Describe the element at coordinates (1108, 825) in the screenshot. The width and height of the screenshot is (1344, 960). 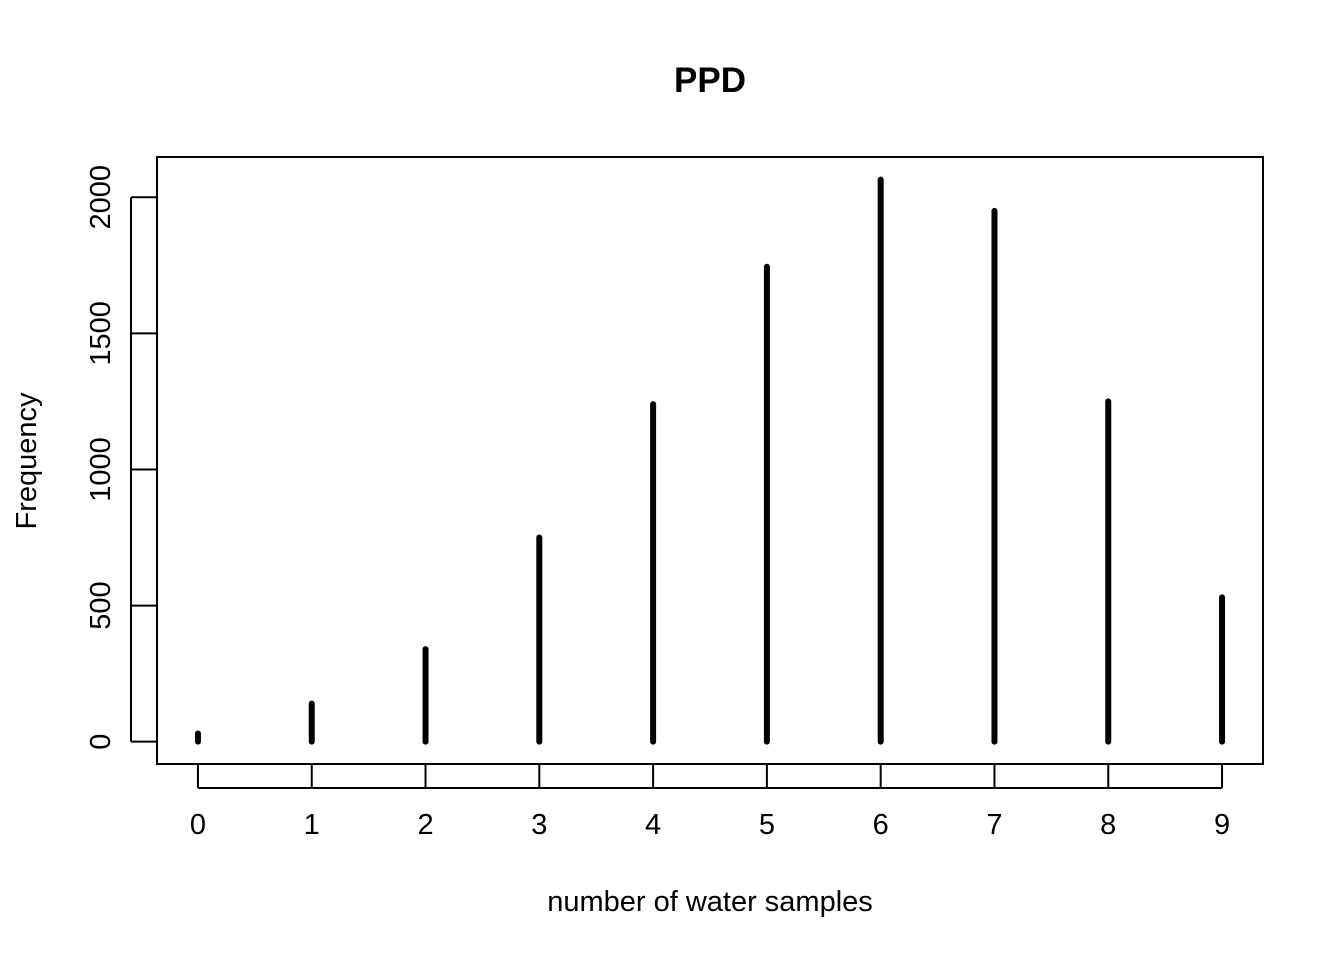
I see `x-tick-label: 8` at that location.